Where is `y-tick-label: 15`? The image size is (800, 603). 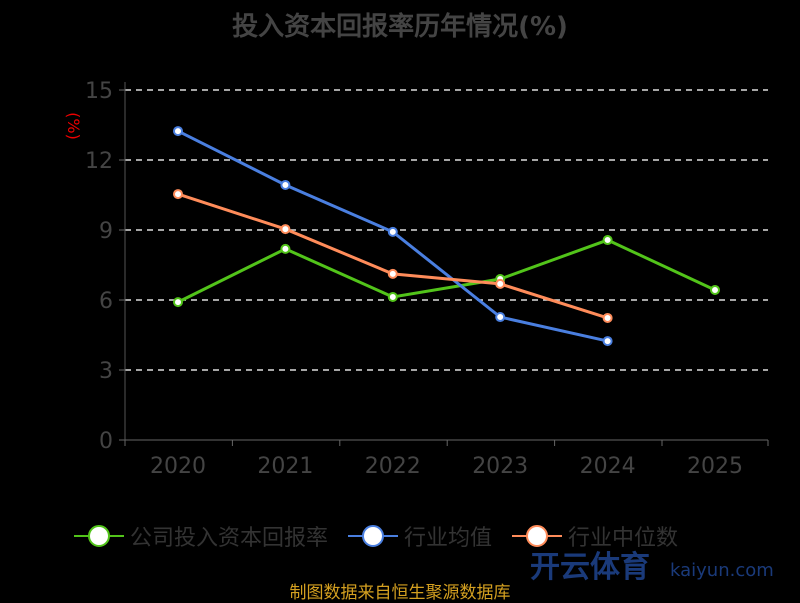
y-tick-label: 15 is located at coordinates (99, 91).